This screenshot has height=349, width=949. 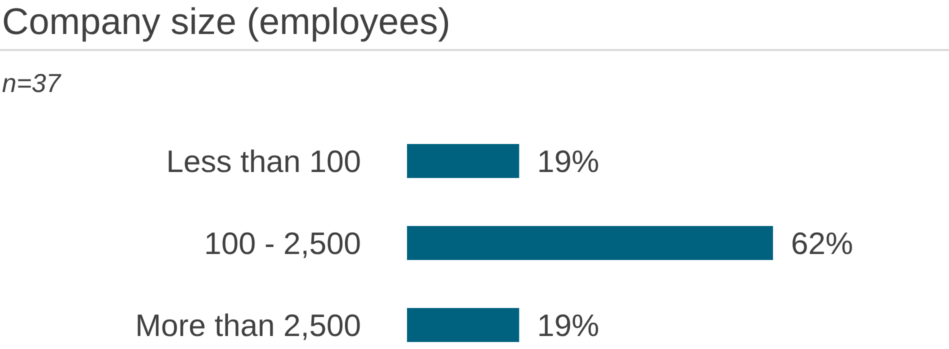 I want to click on text: n=37, so click(x=31, y=83).